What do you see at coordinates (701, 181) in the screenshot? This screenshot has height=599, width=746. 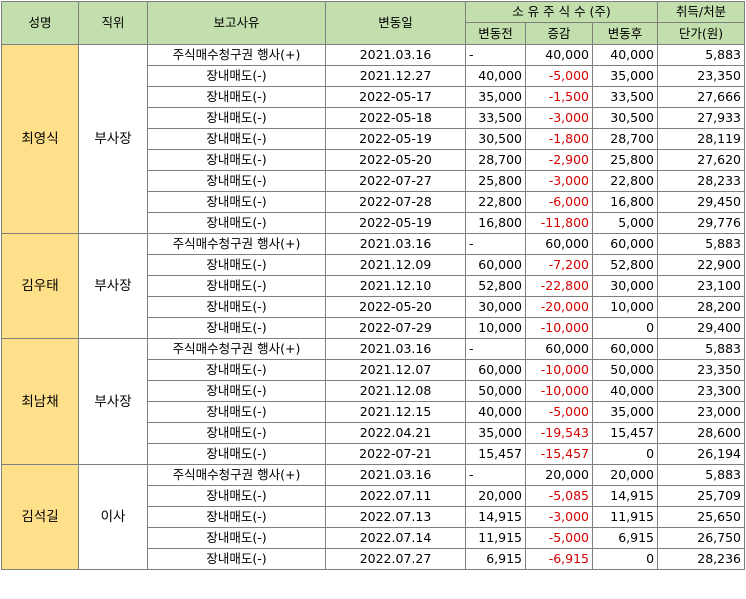 I see `unit-price: 28,233` at bounding box center [701, 181].